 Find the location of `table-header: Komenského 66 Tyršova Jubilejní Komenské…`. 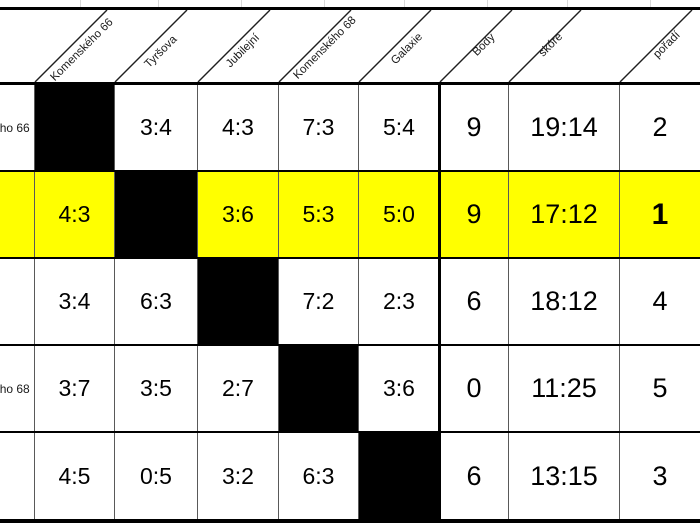

table-header: Komenského 66 Tyršova Jubilejní Komenské… is located at coordinates (350, 46).